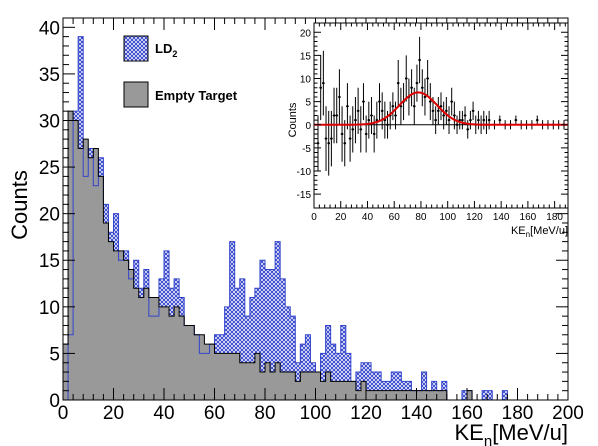  Describe the element at coordinates (306, 33) in the screenshot. I see `inset-y-tick-label: 20` at that location.